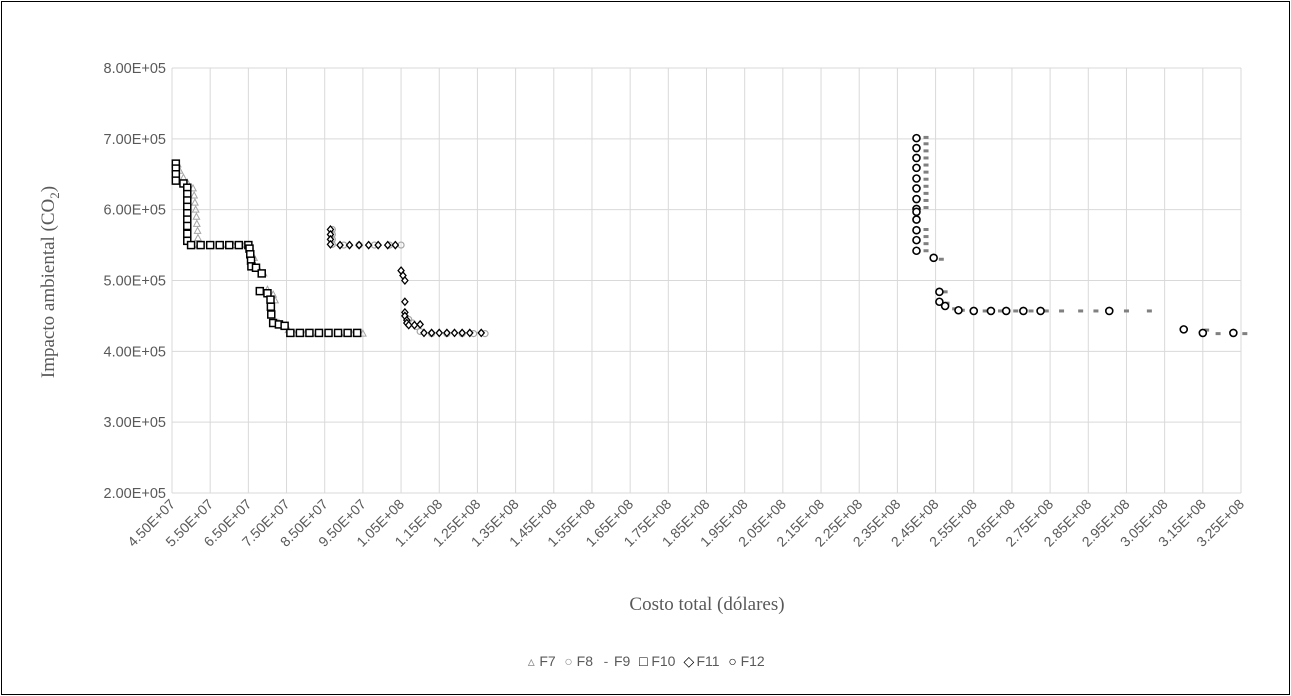  I want to click on legend-item-f12: ○ F12, so click(746, 661).